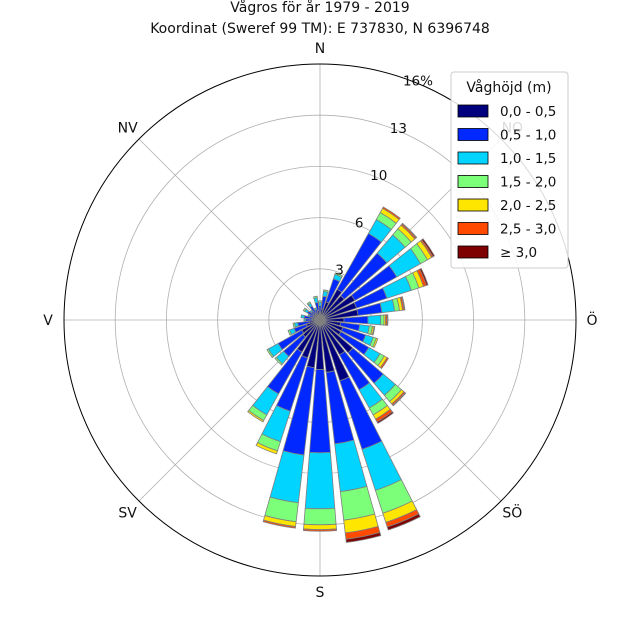  Describe the element at coordinates (229, 229) in the screenshot. I see `grid-spoke` at that location.